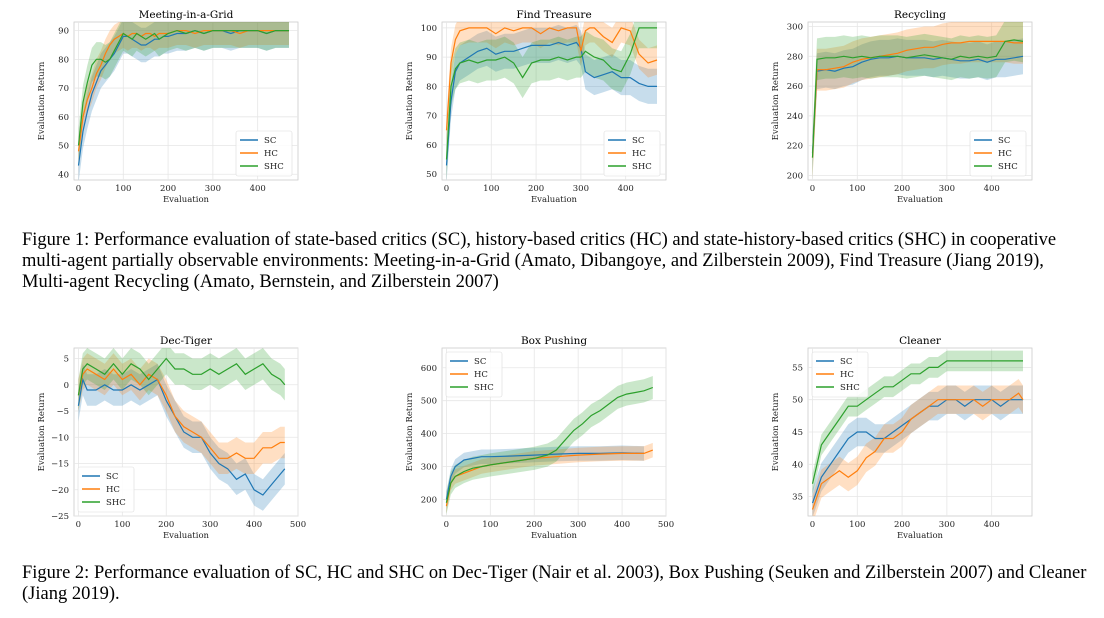 The image size is (1104, 618). I want to click on y-tick-label: 220, so click(795, 147).